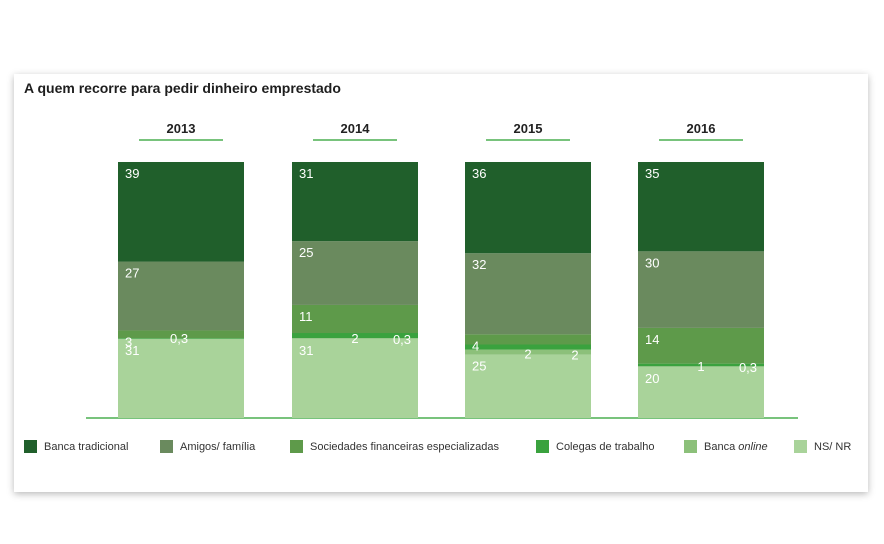 The width and height of the screenshot is (884, 544). What do you see at coordinates (475, 345) in the screenshot?
I see `value-label: 4` at bounding box center [475, 345].